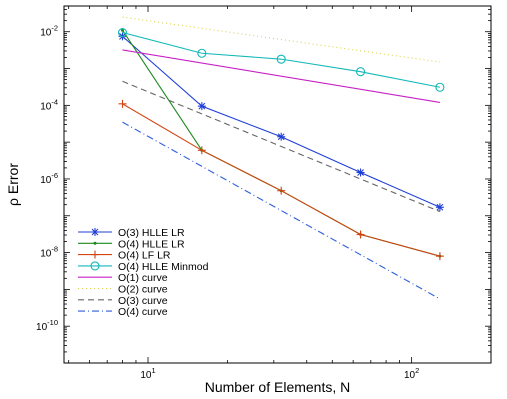 This screenshot has width=507, height=399. What do you see at coordinates (143, 301) in the screenshot?
I see `legend-label: O(3) curve` at bounding box center [143, 301].